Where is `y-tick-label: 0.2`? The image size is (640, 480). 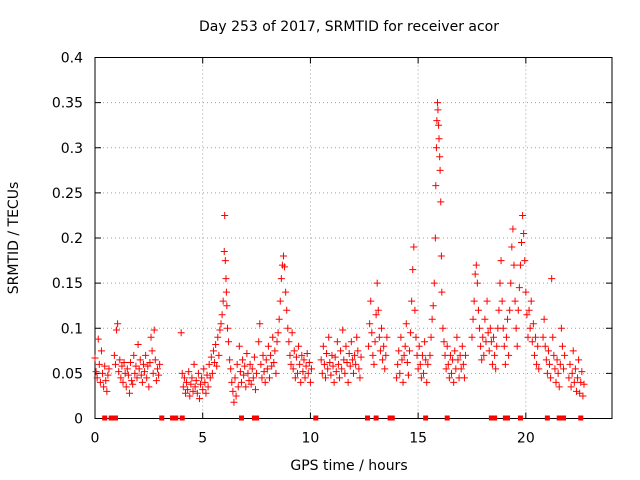
y-tick-label: 0.2 is located at coordinates (72, 239).